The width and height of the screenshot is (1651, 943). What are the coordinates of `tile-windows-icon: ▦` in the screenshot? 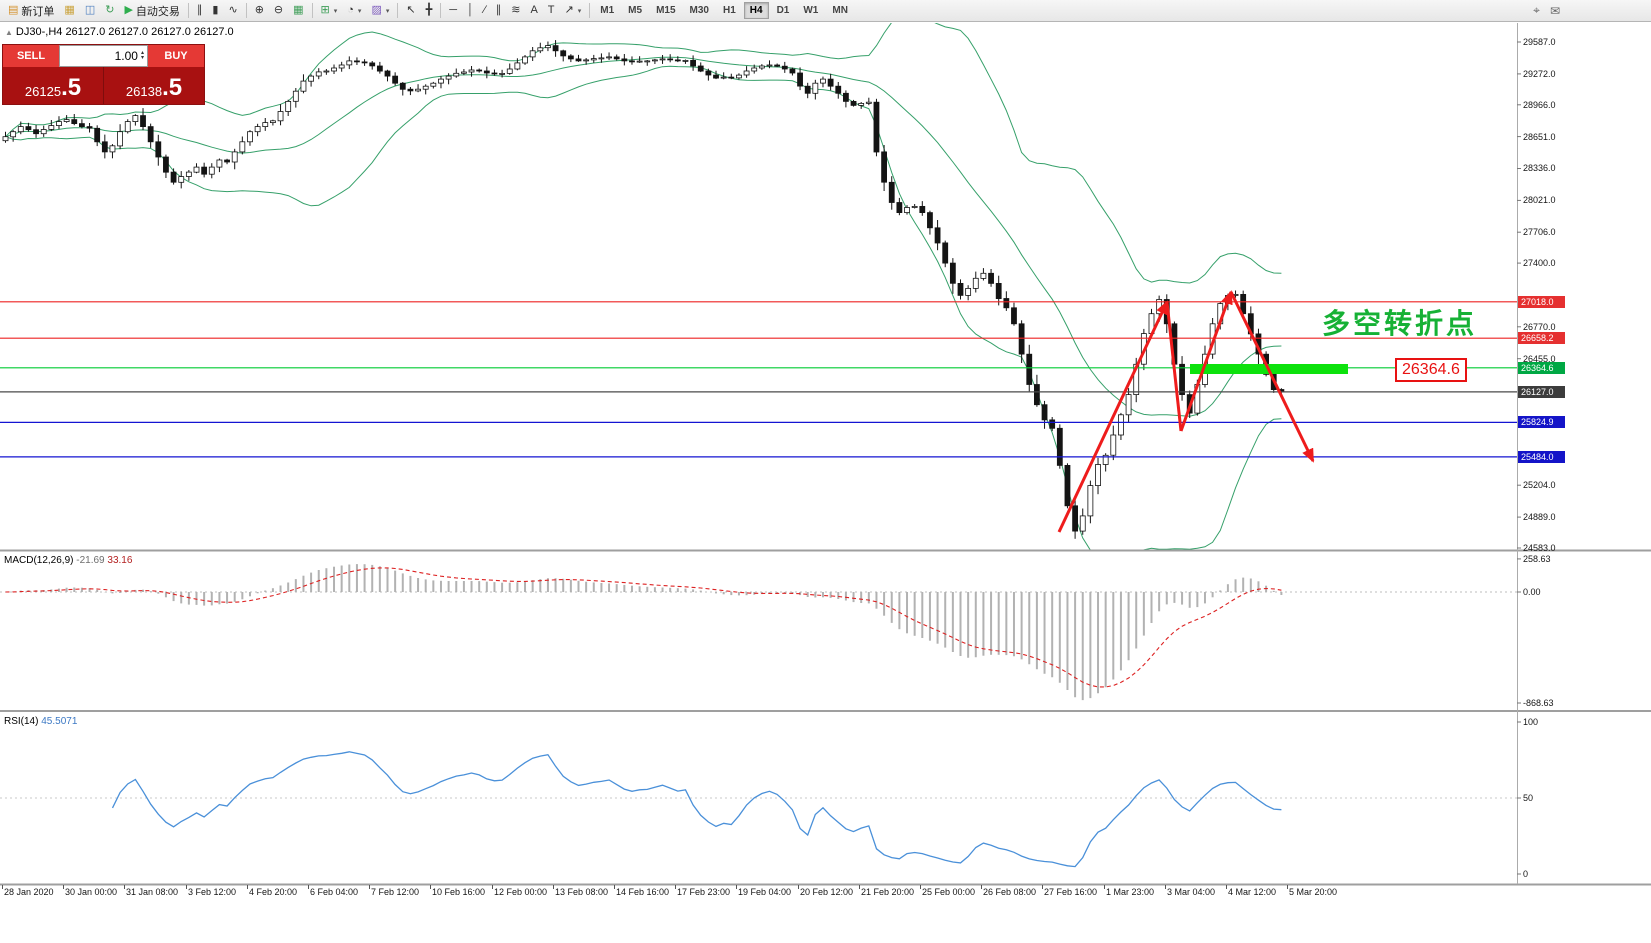 It's located at (298, 11).